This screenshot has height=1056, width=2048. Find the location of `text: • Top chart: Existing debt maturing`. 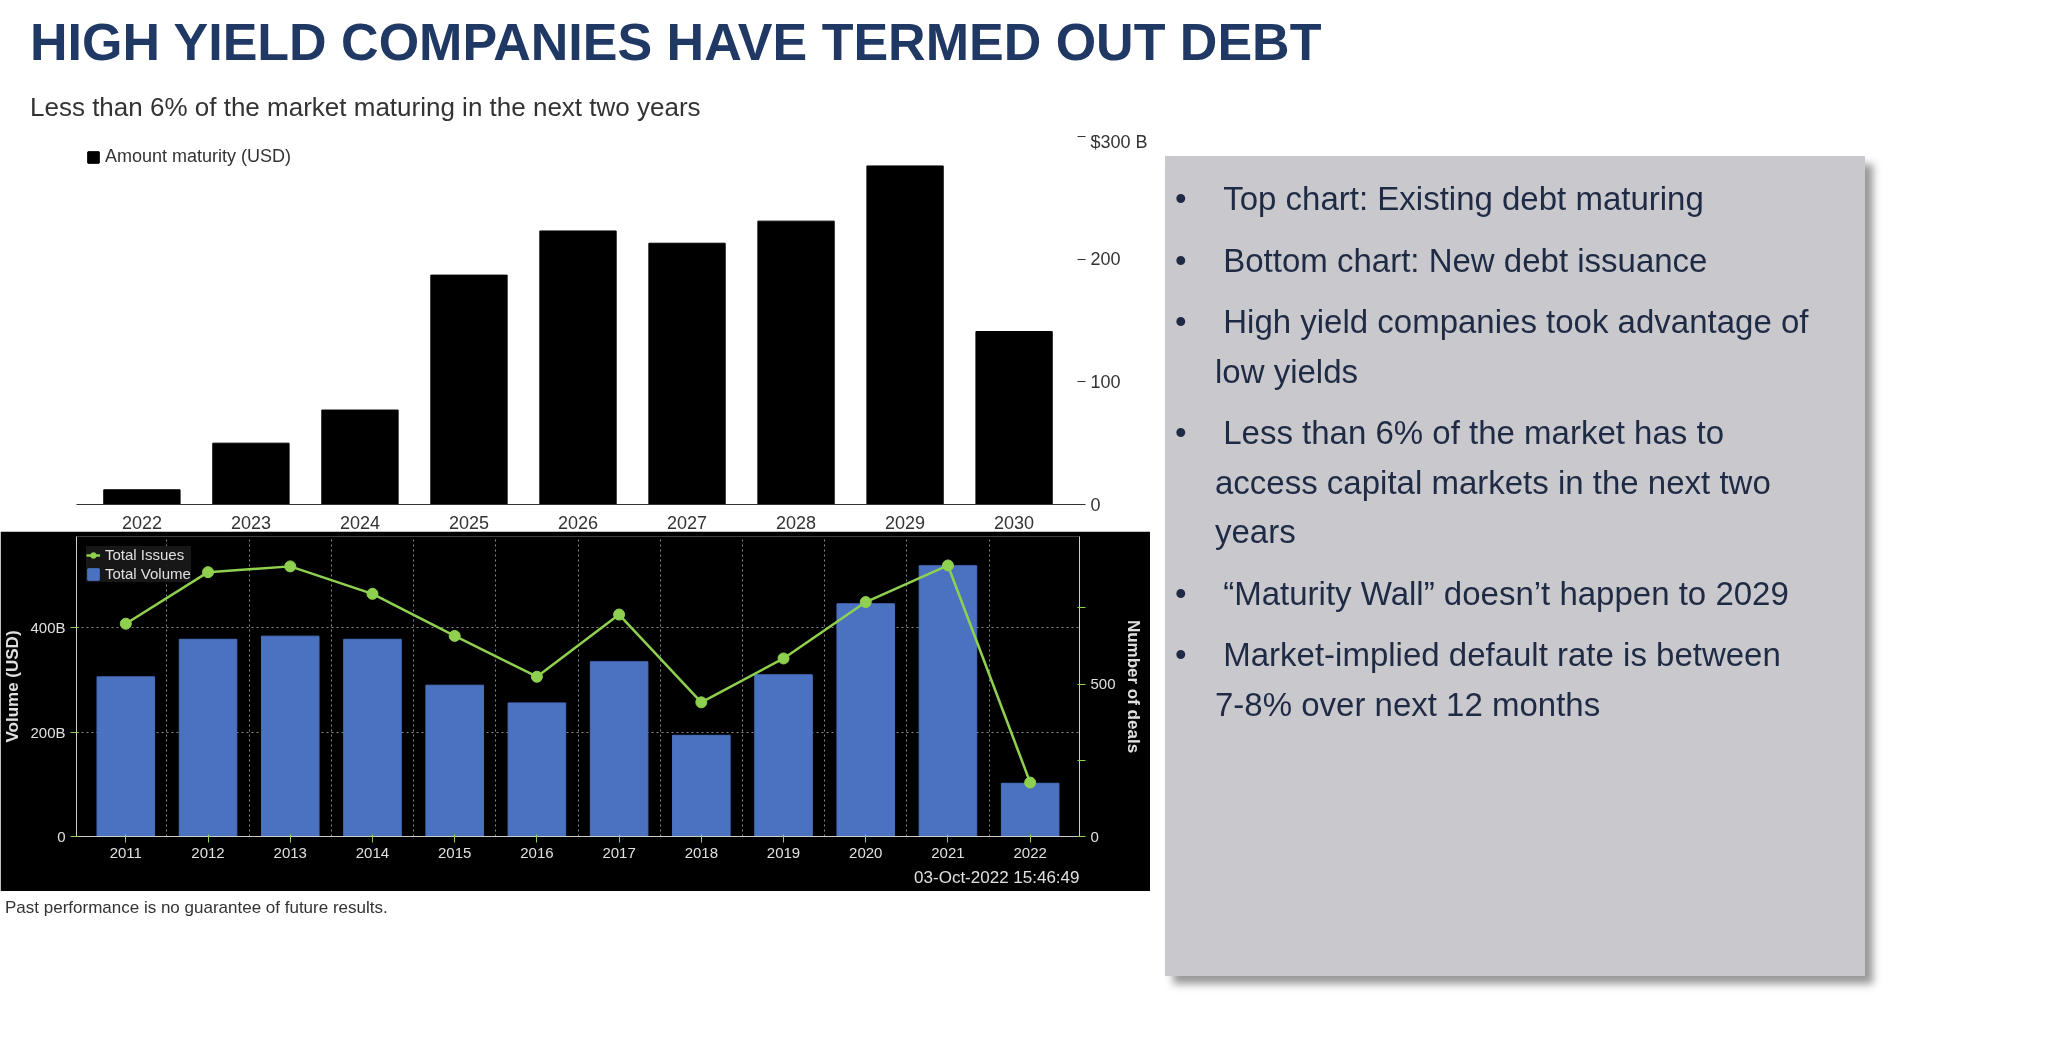

text: • Top chart: Existing debt maturing is located at coordinates (1440, 199).